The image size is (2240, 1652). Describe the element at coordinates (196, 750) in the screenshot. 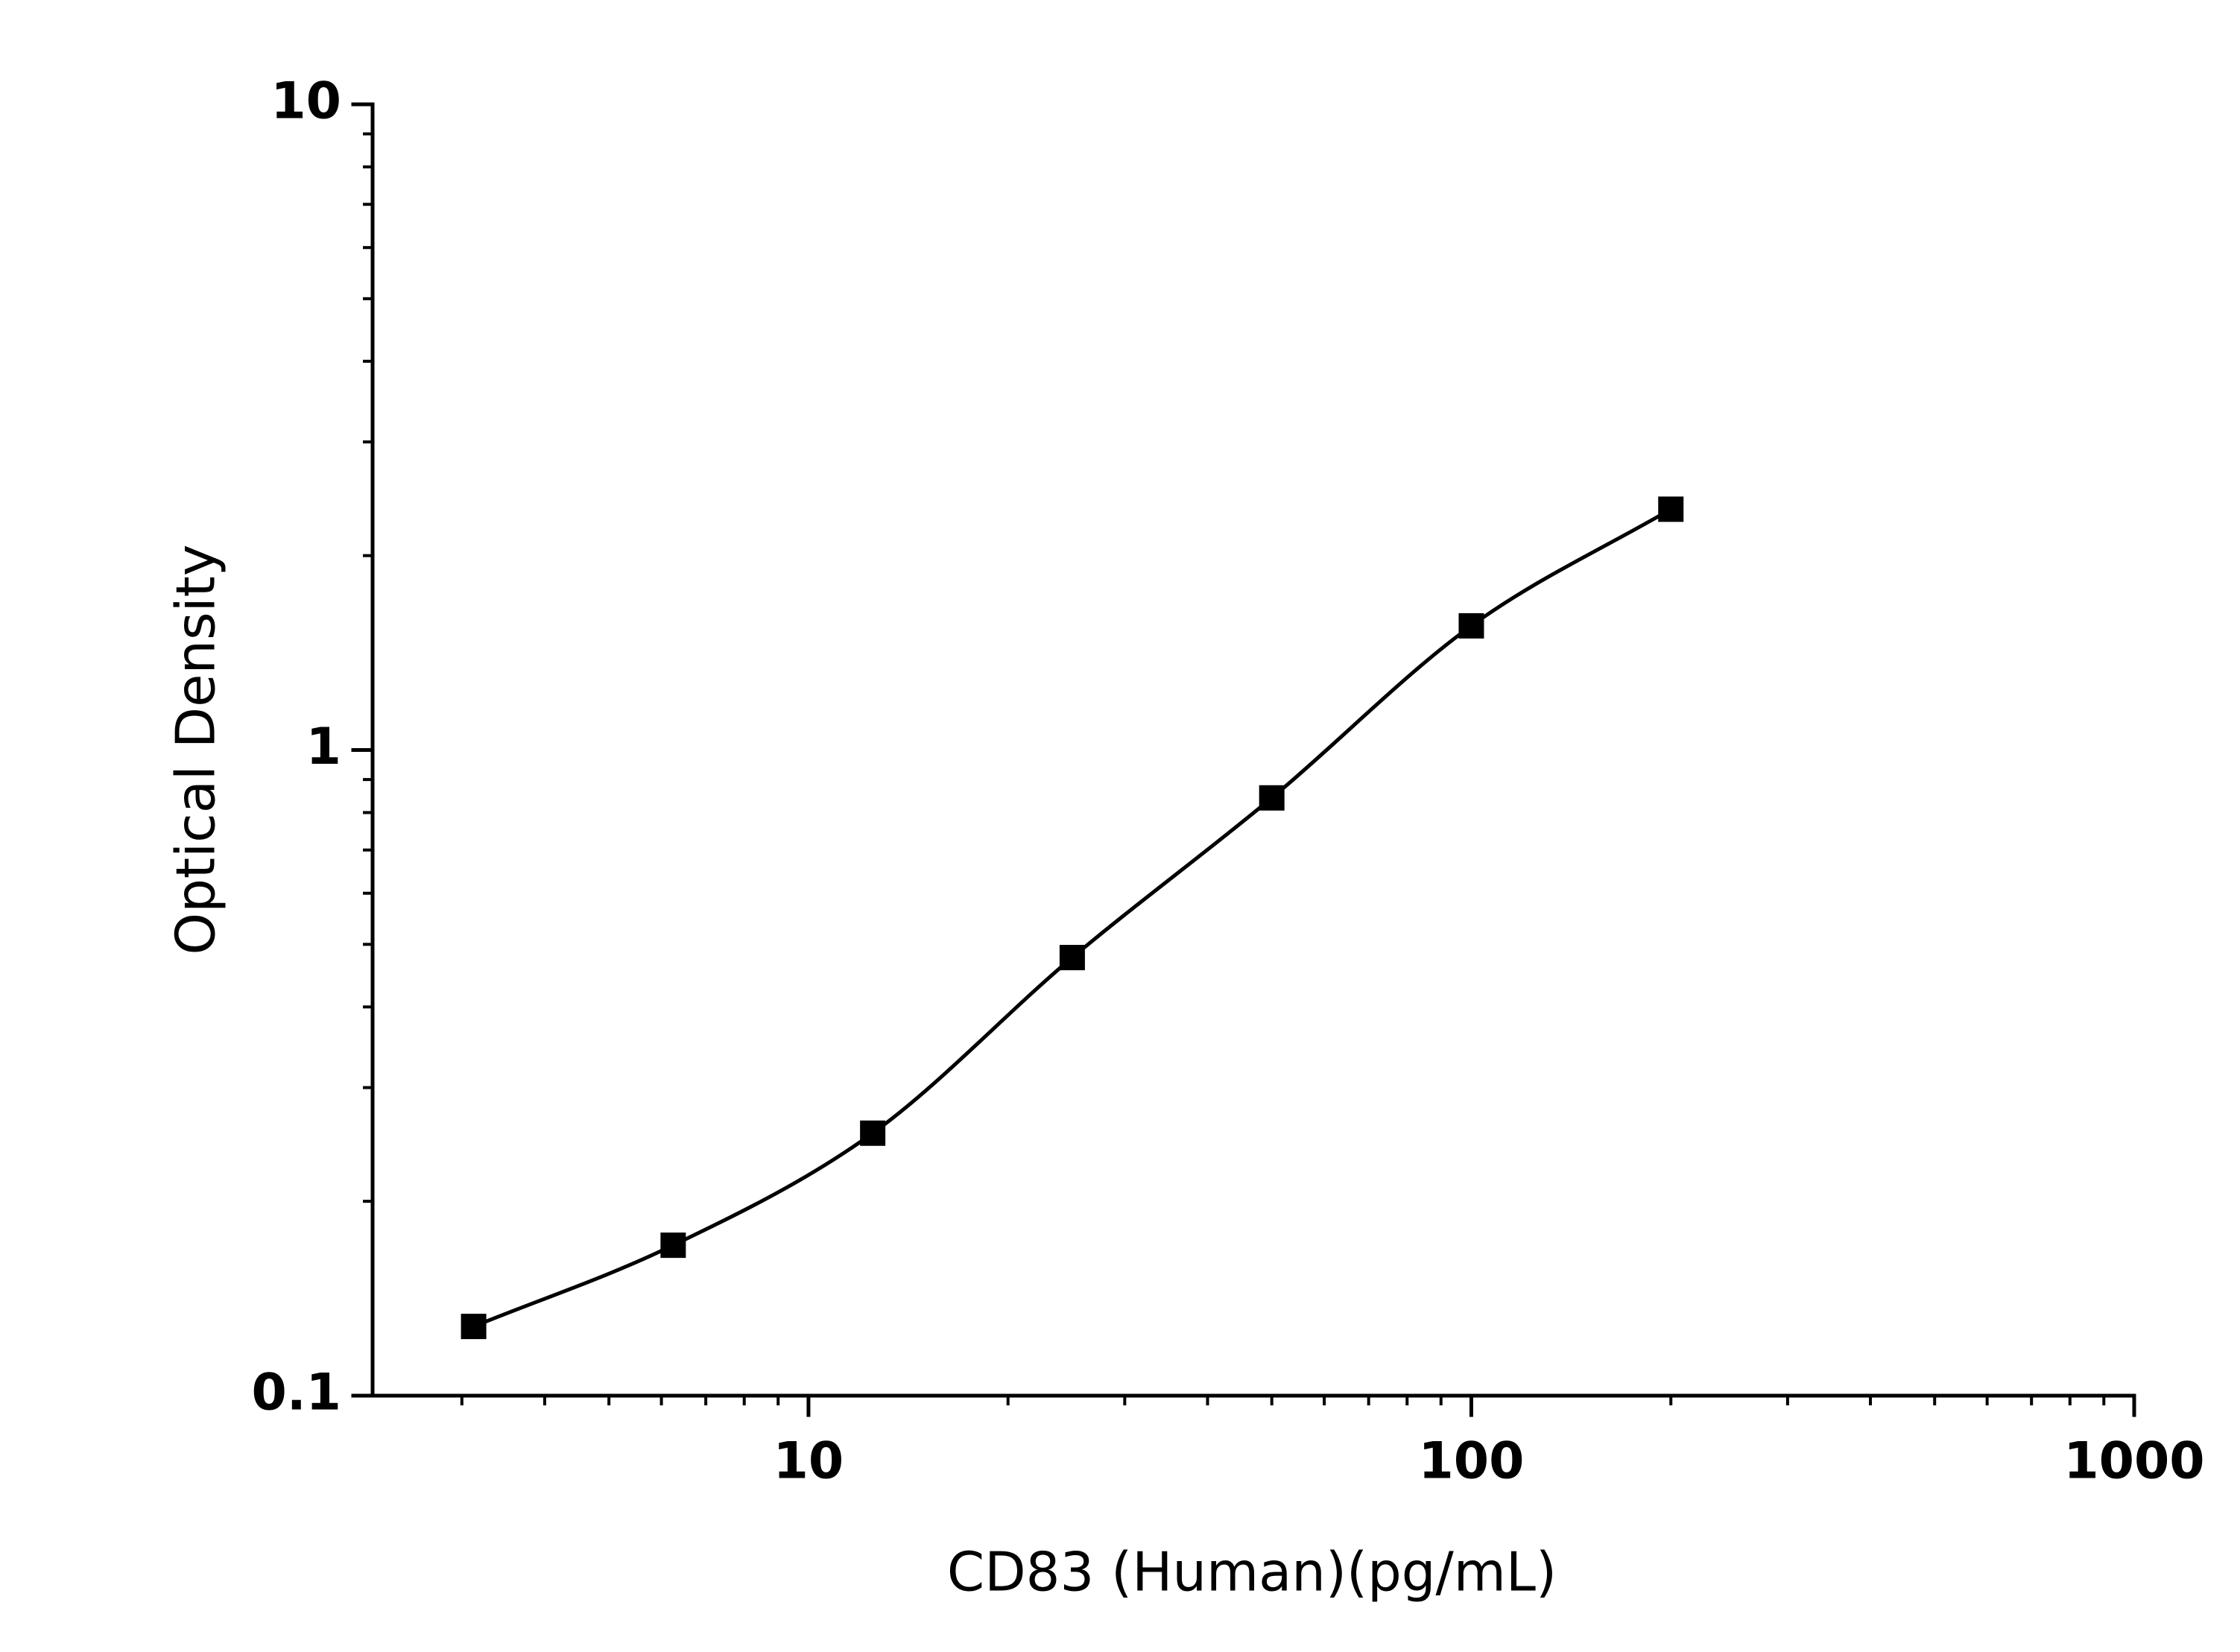

I see `y-axis-title: Optical Density` at that location.